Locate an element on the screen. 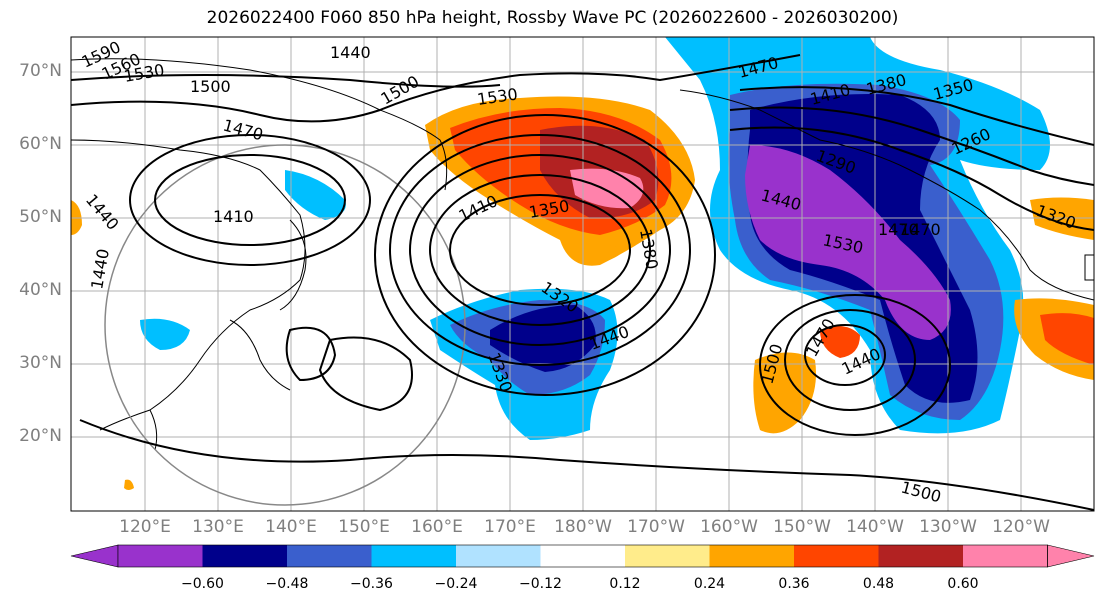 This screenshot has height=604, width=1105. lon-label: 170°E is located at coordinates (510, 527).